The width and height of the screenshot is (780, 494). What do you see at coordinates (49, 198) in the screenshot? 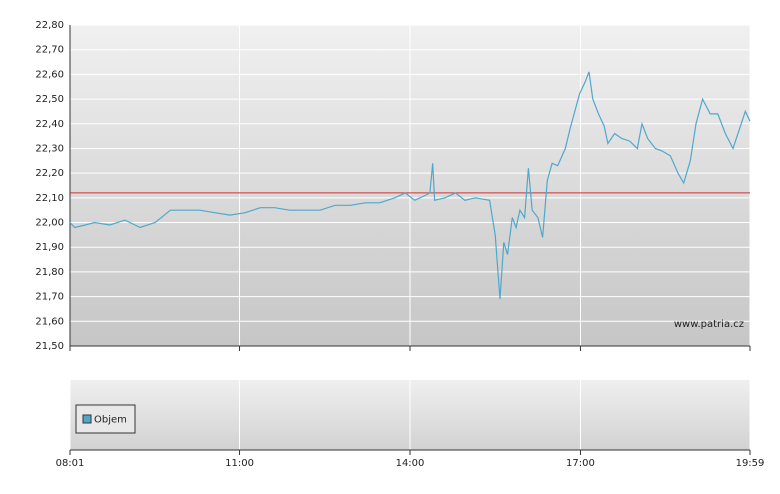
I see `y-tick-label: 22,10` at bounding box center [49, 198].